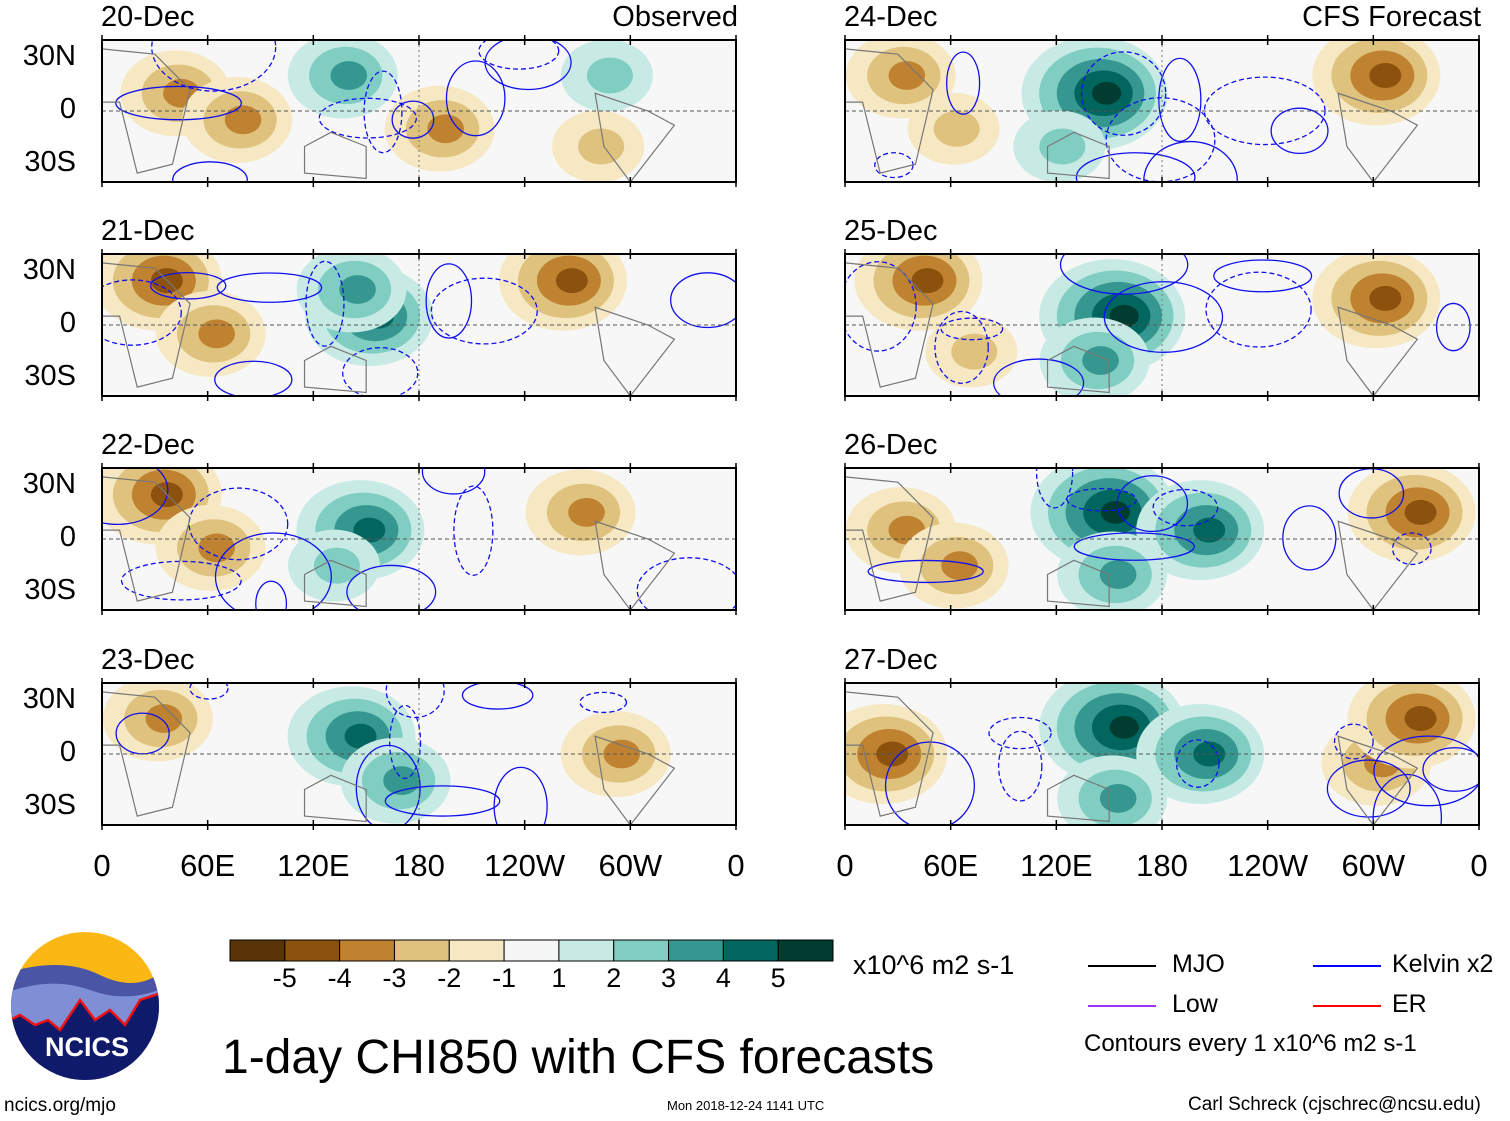 This screenshot has width=1510, height=1121. What do you see at coordinates (148, 17) in the screenshot?
I see `panel-date-label: 20-Dec` at bounding box center [148, 17].